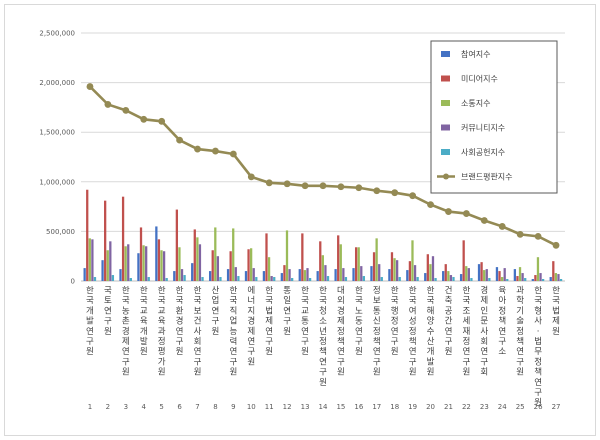 The height and width of the screenshot is (440, 600). I want to click on x-number-label: 25, so click(520, 407).